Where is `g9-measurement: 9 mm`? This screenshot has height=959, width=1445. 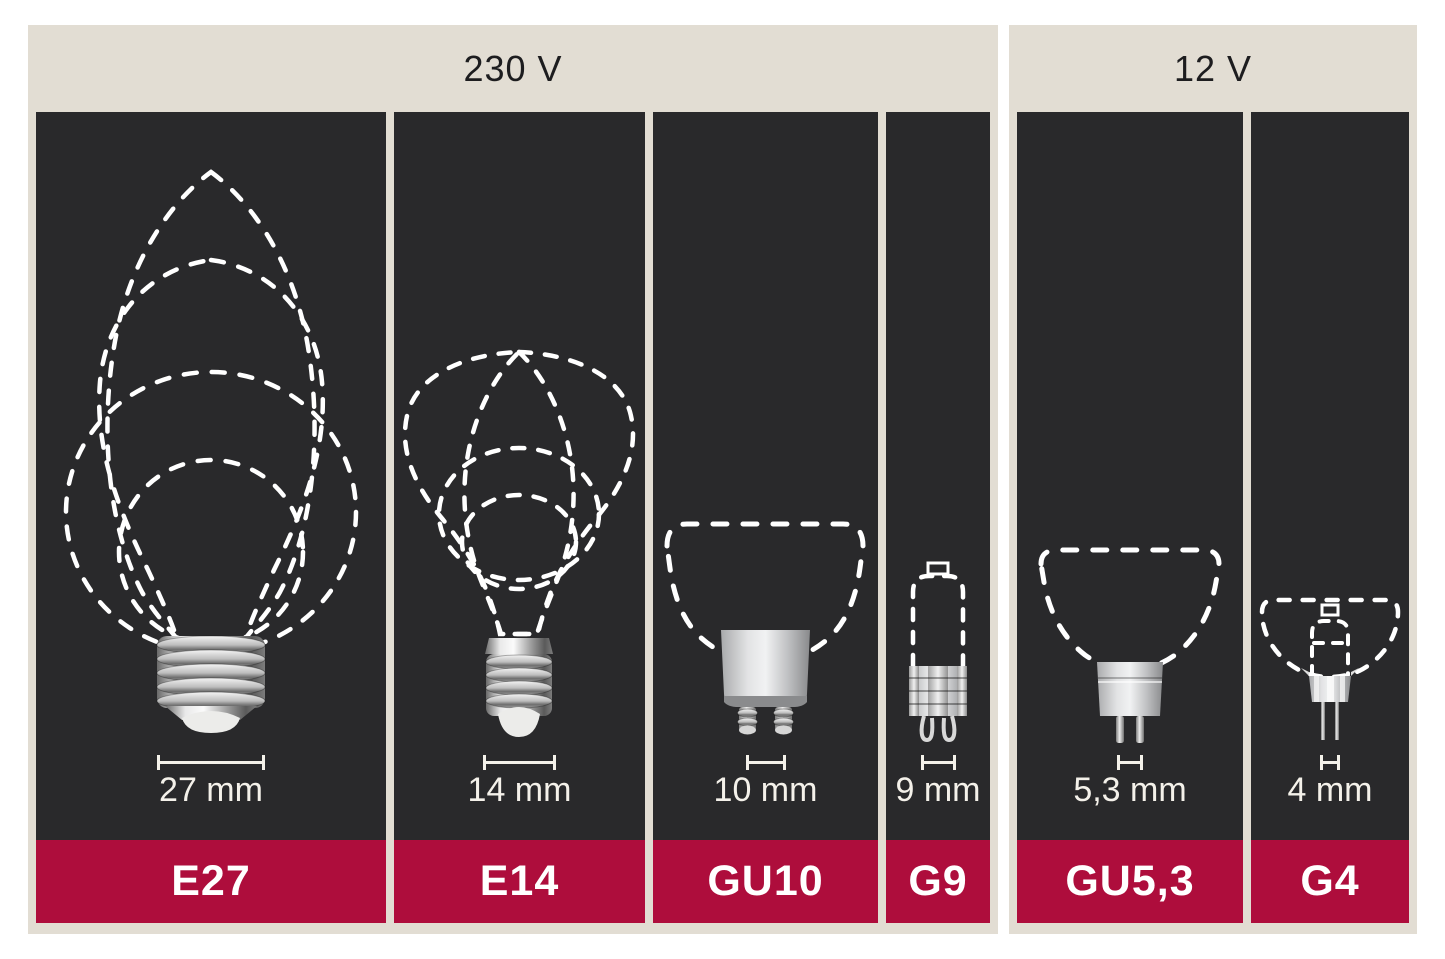
g9-measurement: 9 mm is located at coordinates (938, 796).